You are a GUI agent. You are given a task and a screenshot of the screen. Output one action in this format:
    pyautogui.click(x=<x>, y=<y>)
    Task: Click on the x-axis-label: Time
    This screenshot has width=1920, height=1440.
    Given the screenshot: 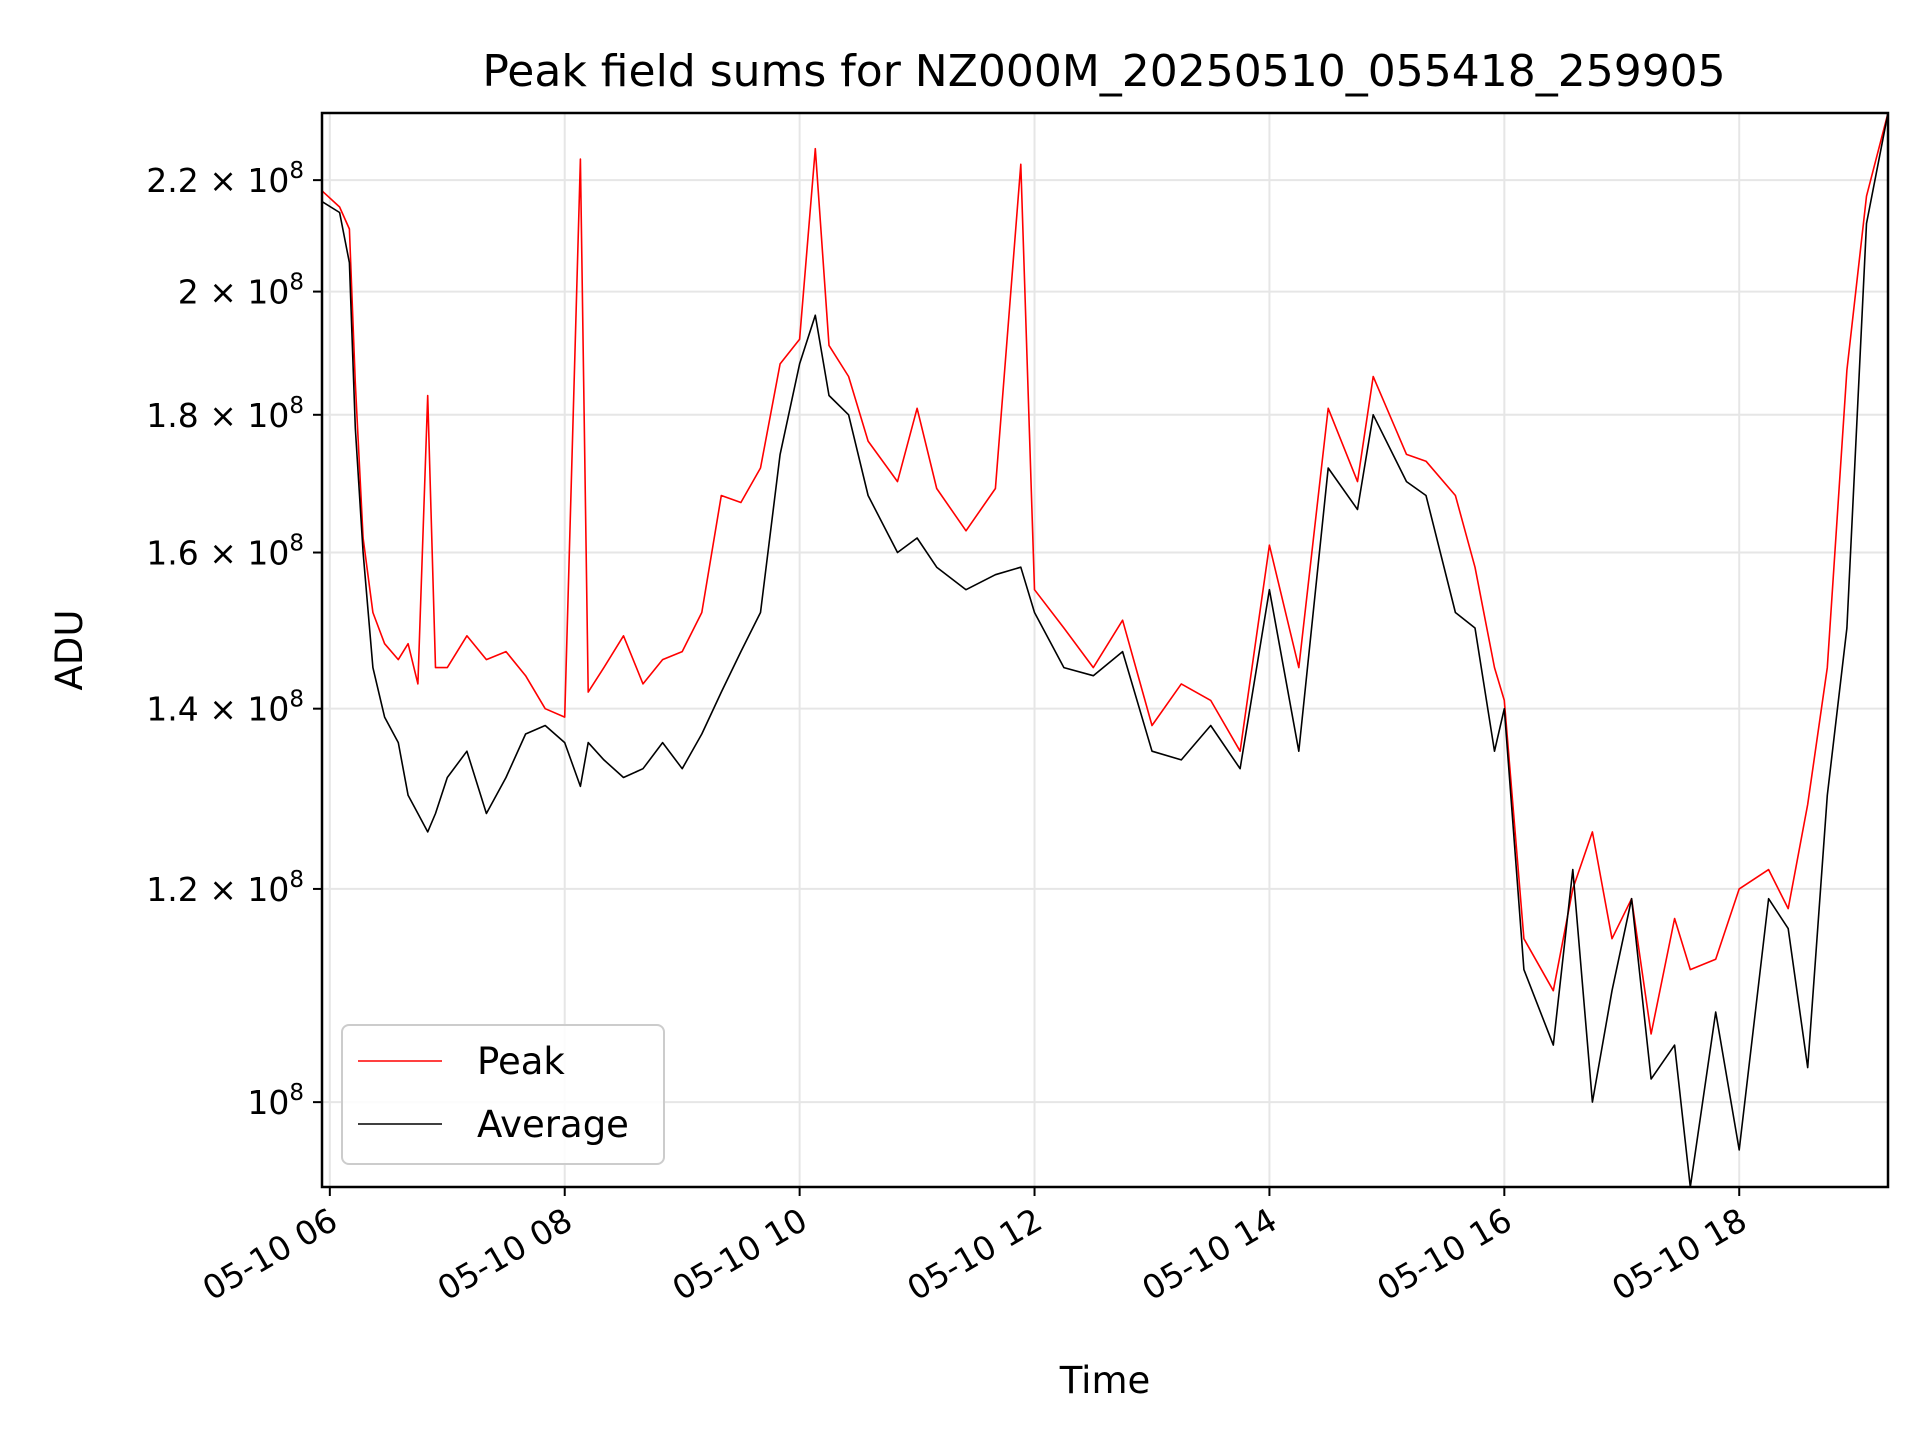 What is the action you would take?
    pyautogui.click(x=1105, y=1380)
    